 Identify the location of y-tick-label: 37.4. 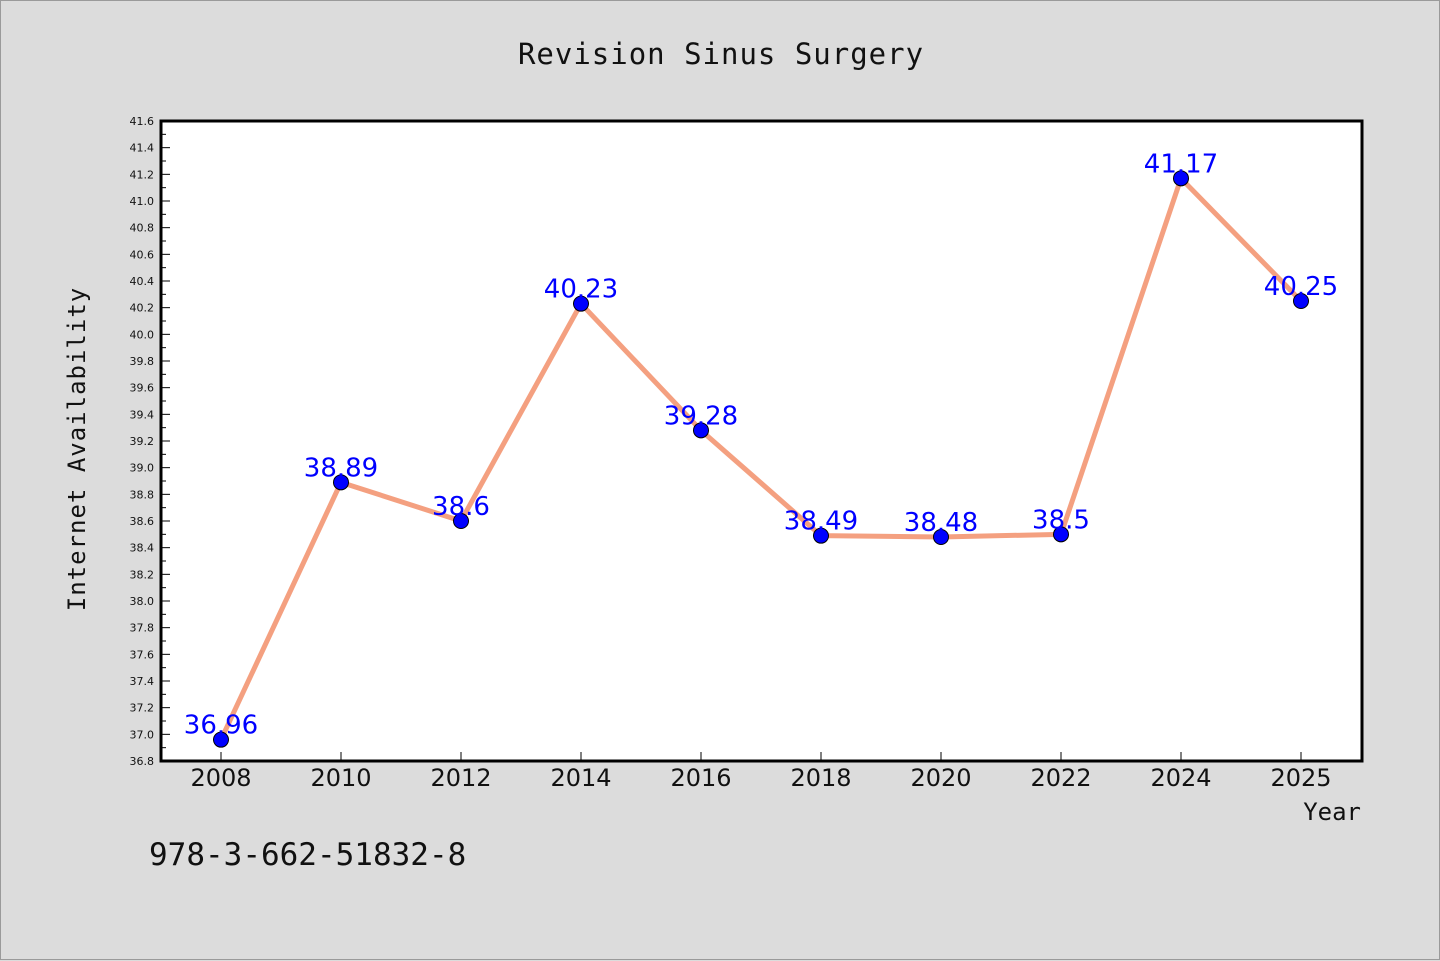
(142, 681).